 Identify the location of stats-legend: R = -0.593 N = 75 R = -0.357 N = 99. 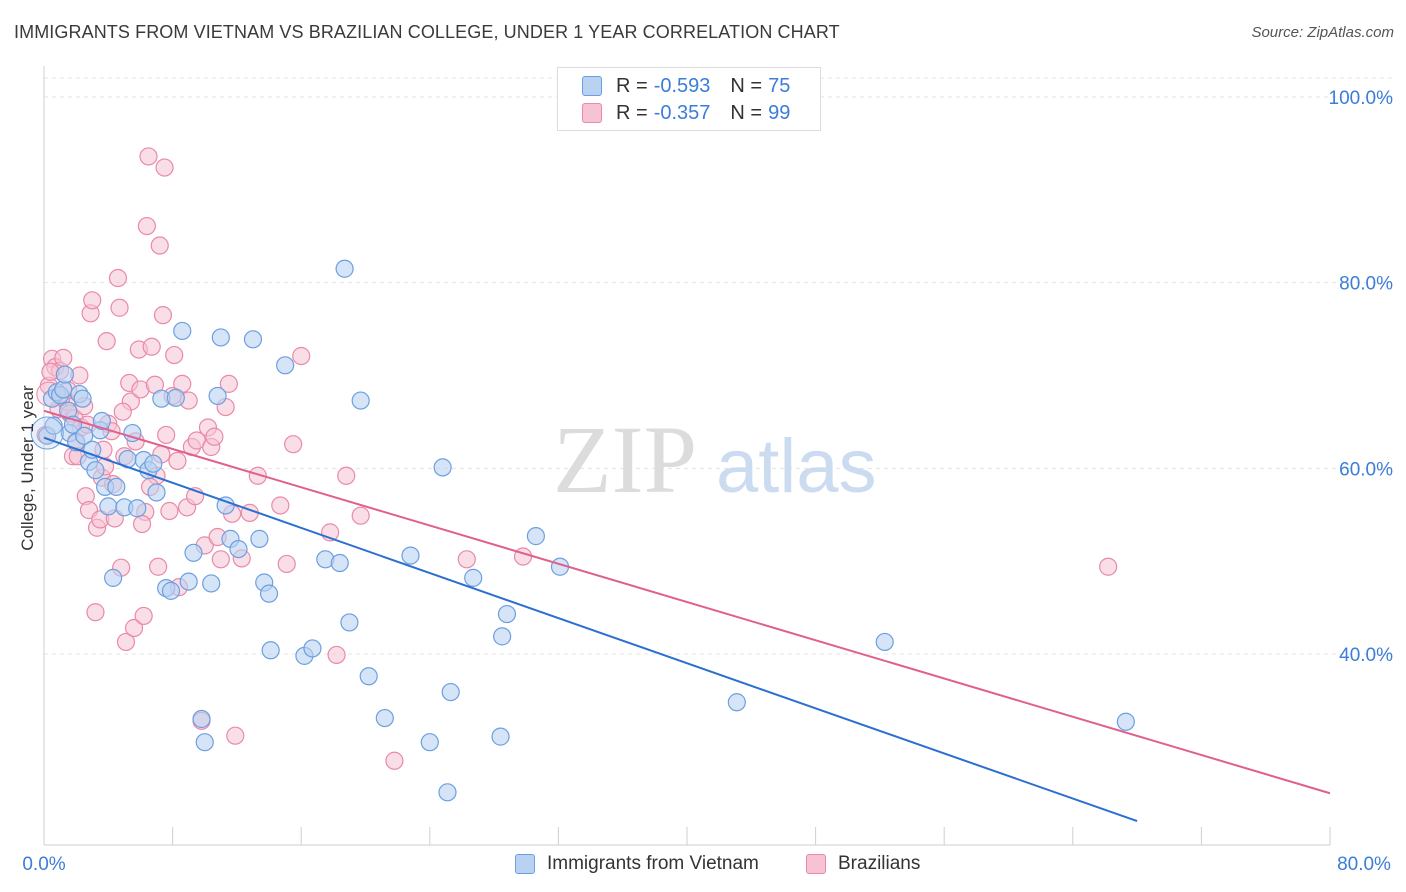
(689, 99).